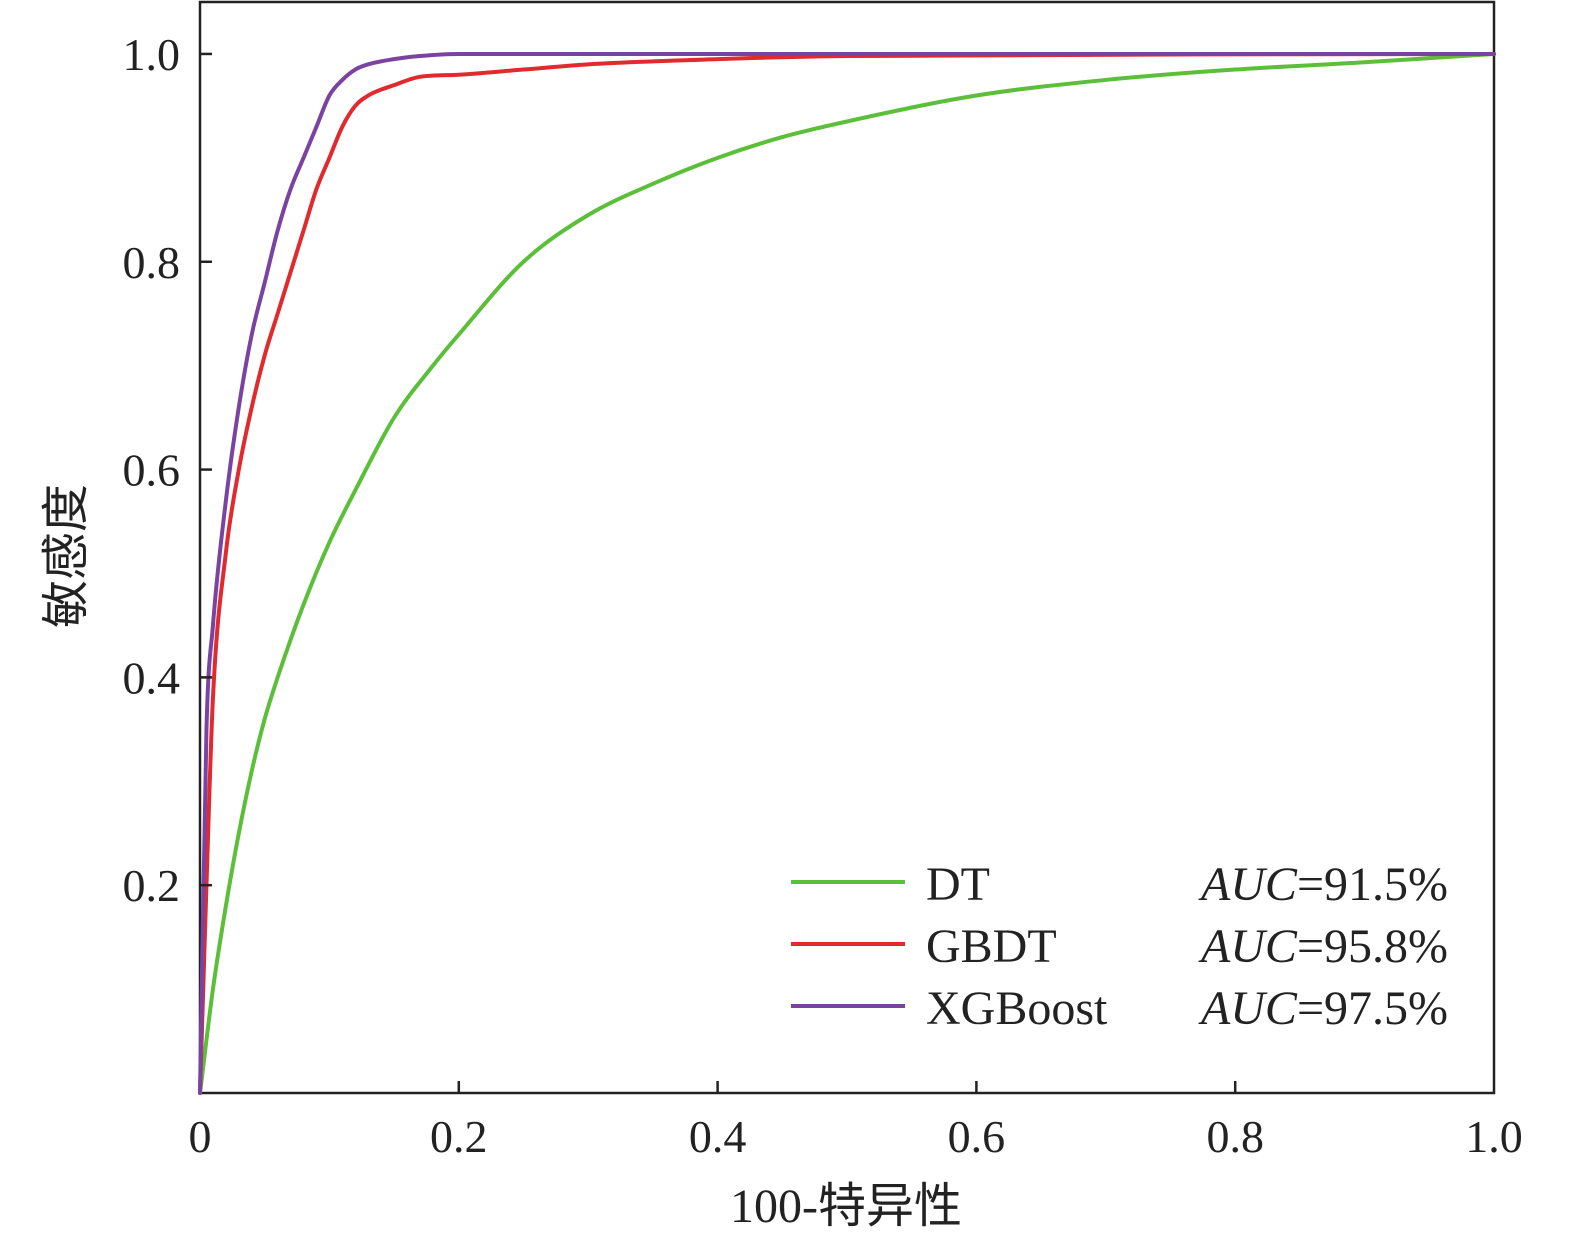  Describe the element at coordinates (152, 885) in the screenshot. I see `y-tick-label: 0.2` at that location.